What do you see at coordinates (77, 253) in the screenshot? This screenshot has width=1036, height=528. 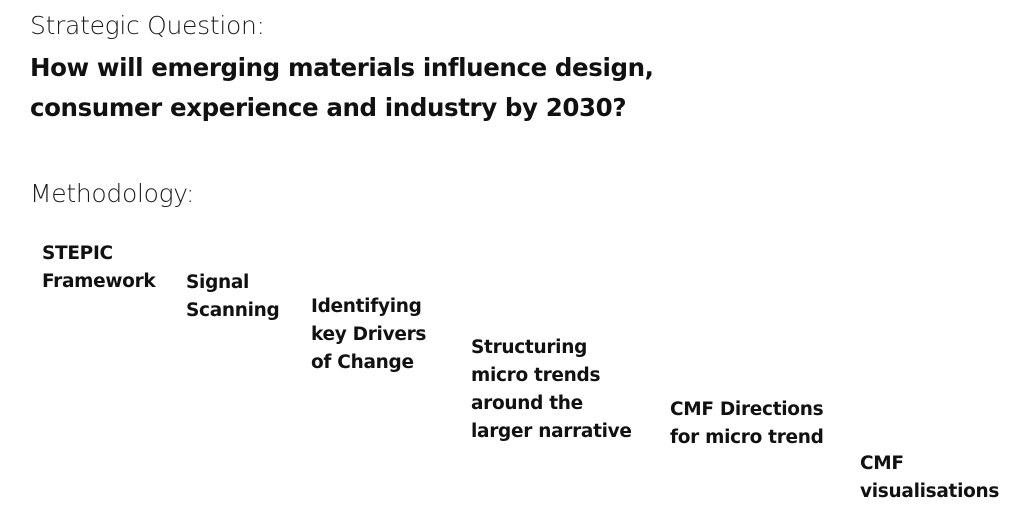 I see `step-line: STEPIC` at bounding box center [77, 253].